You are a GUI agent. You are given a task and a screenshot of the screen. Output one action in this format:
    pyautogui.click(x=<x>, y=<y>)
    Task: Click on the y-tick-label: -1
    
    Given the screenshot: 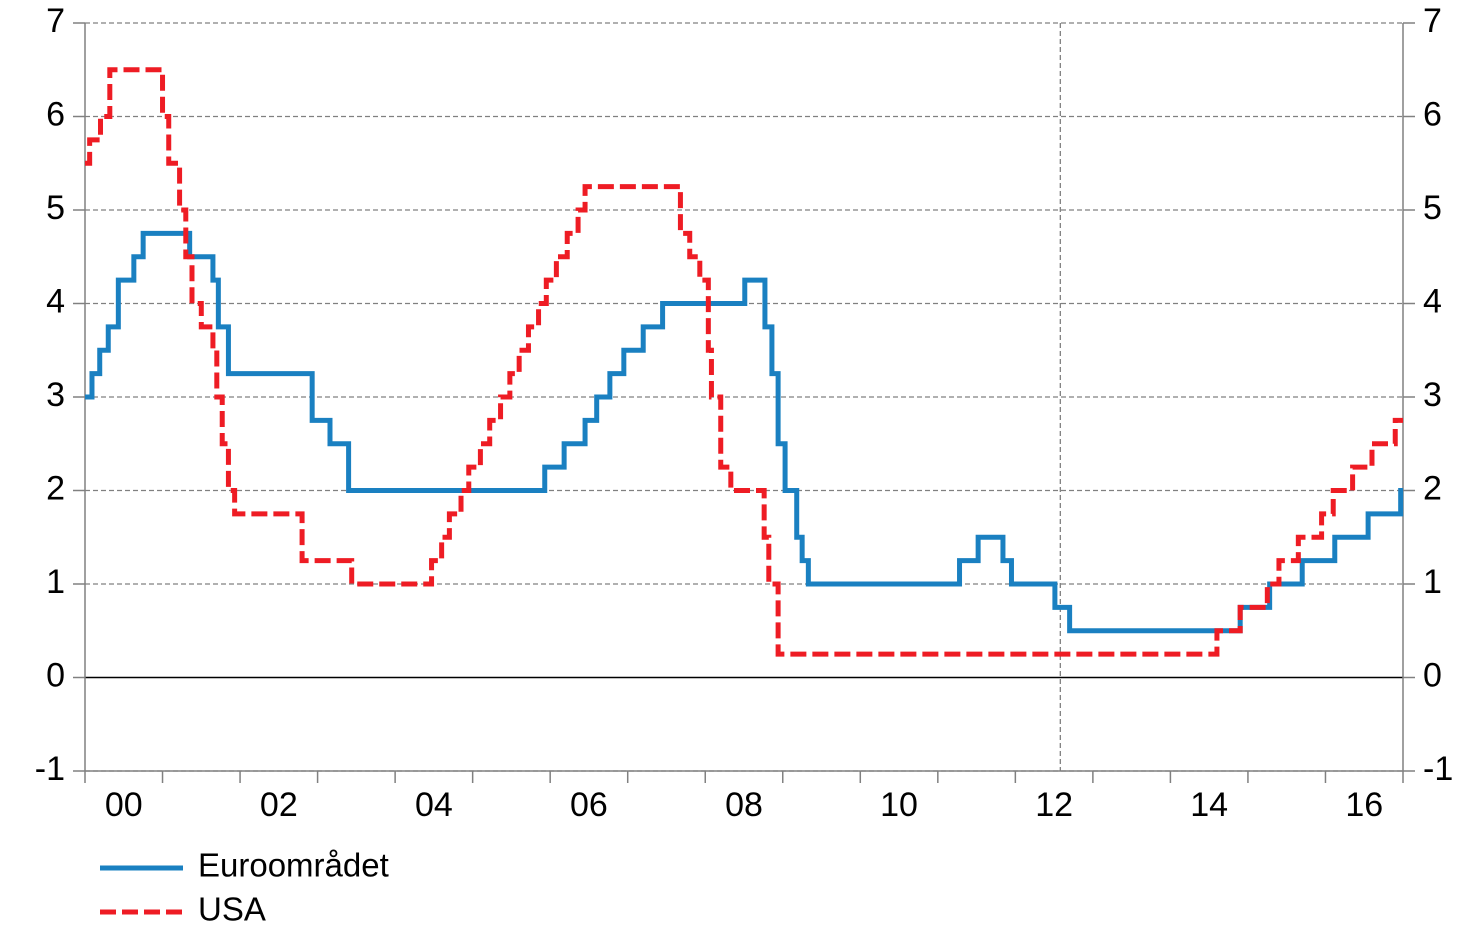 What is the action you would take?
    pyautogui.click(x=50, y=769)
    